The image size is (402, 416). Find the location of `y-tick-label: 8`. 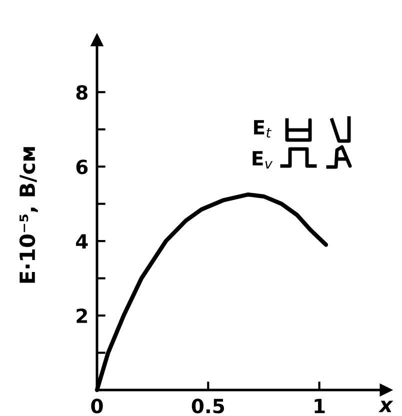

y-tick-label: 8 is located at coordinates (82, 92).